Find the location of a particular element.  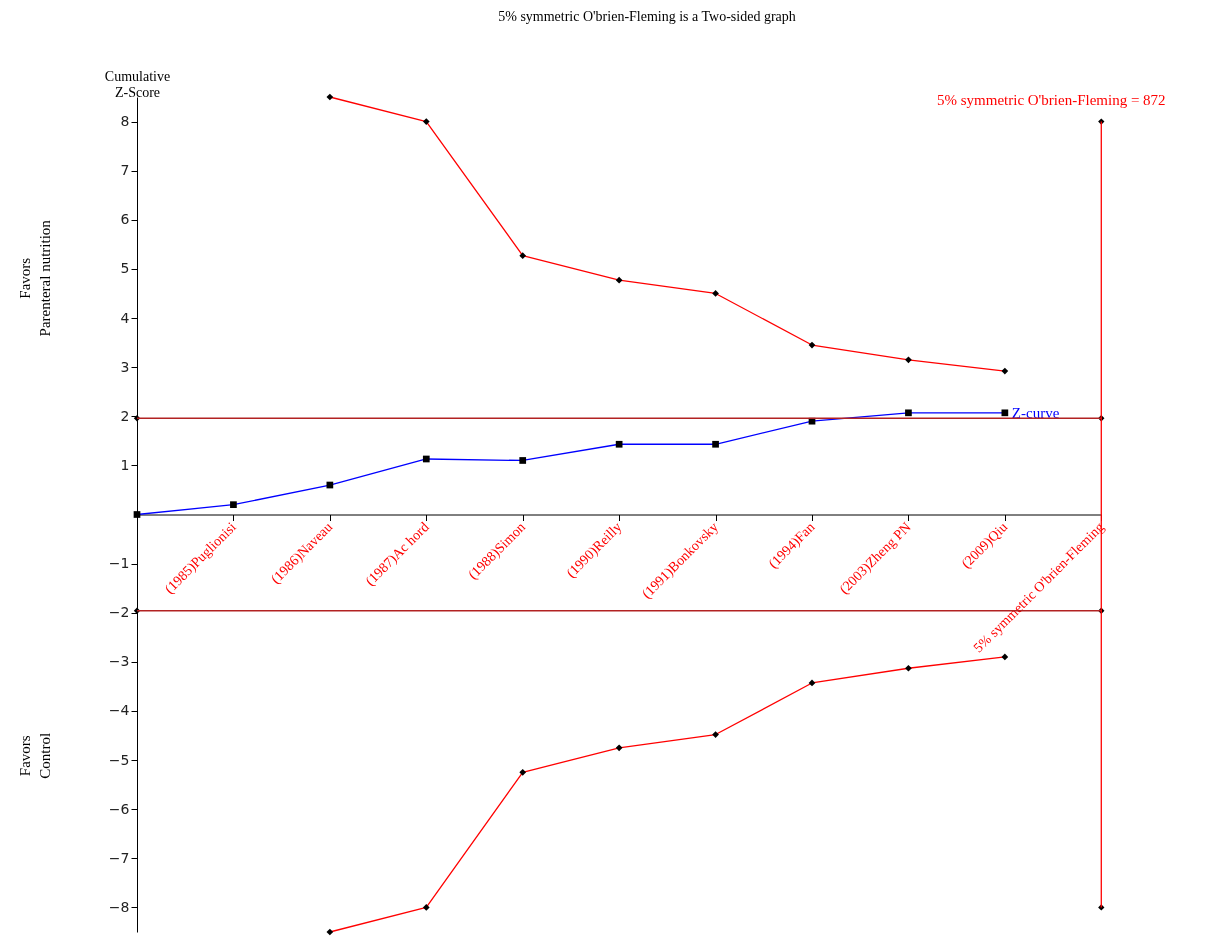

y-tick-label: −5 is located at coordinates (119, 759).